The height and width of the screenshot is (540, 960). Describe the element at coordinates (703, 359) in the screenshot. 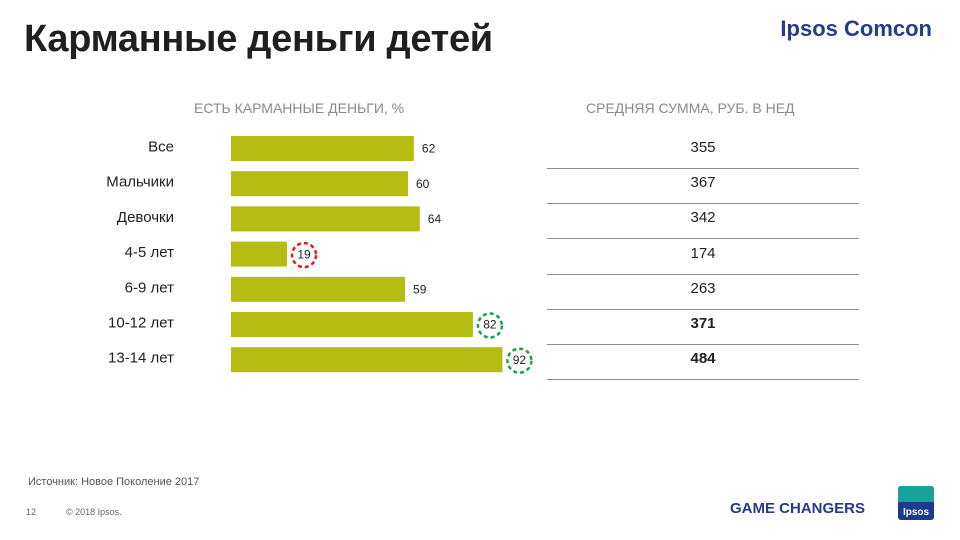

I see `table-row-value: 484` at that location.